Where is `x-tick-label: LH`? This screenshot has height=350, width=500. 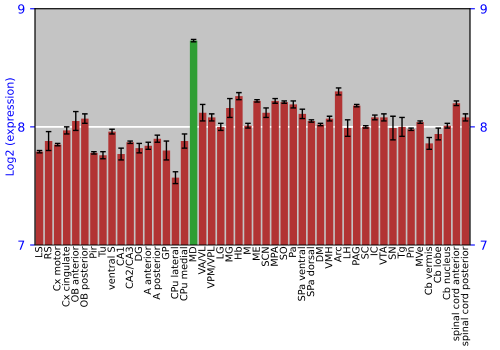 x-tick-label: LH is located at coordinates (346, 252).